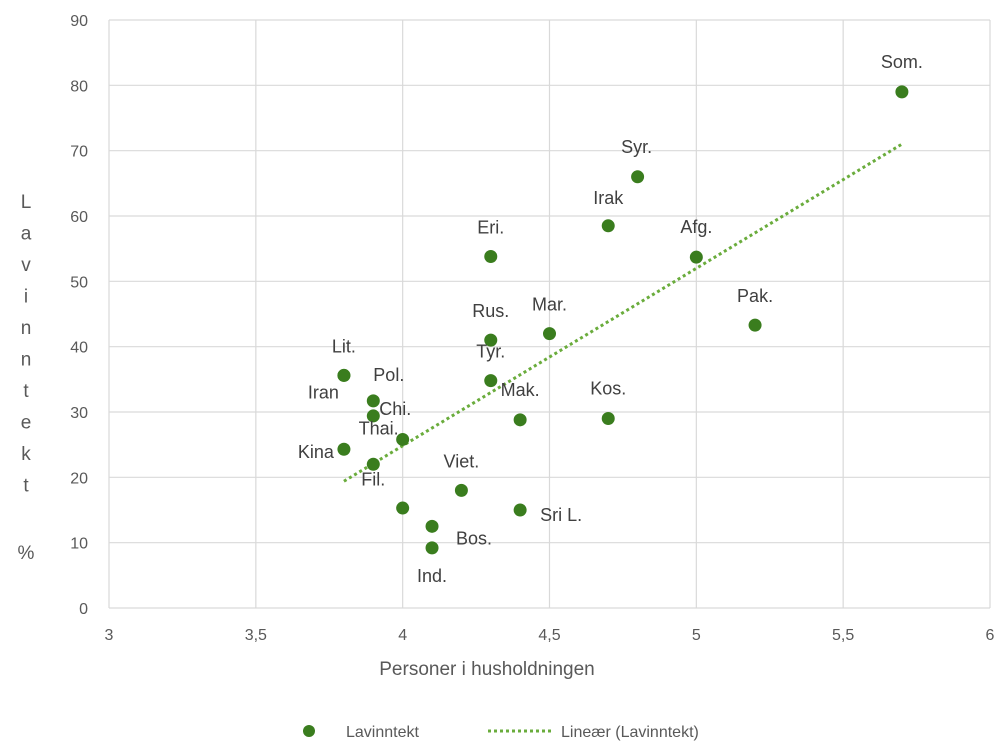  Describe the element at coordinates (79, 217) in the screenshot. I see `y-tick-label: 60` at that location.